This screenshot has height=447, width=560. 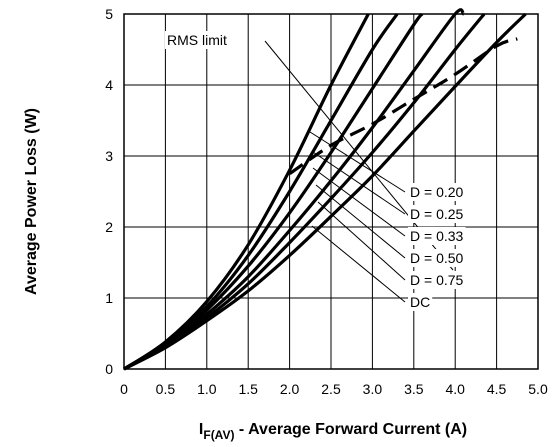 I want to click on x-tick-label: 0.5, so click(x=166, y=389).